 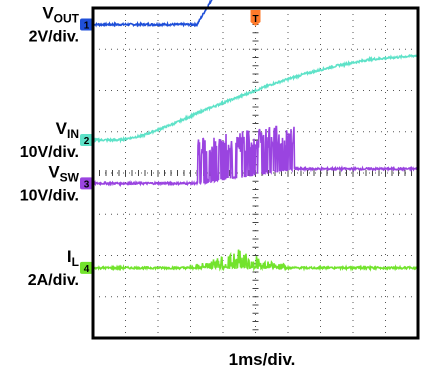 I want to click on x-axis-label: 1ms/div., so click(x=262, y=359).